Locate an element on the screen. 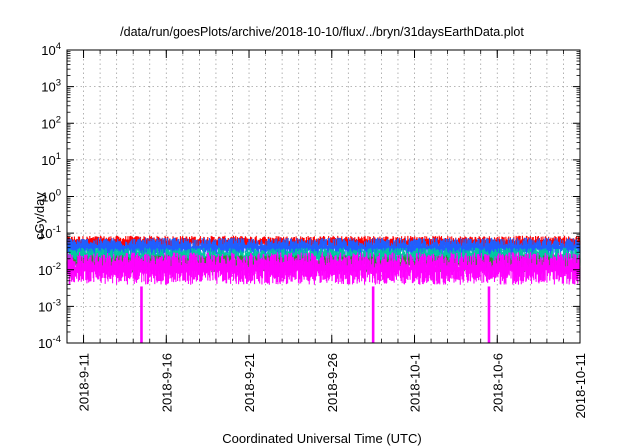 This screenshot has height=448, width=640. x-tick-label: 2018-9-16 is located at coordinates (166, 382).